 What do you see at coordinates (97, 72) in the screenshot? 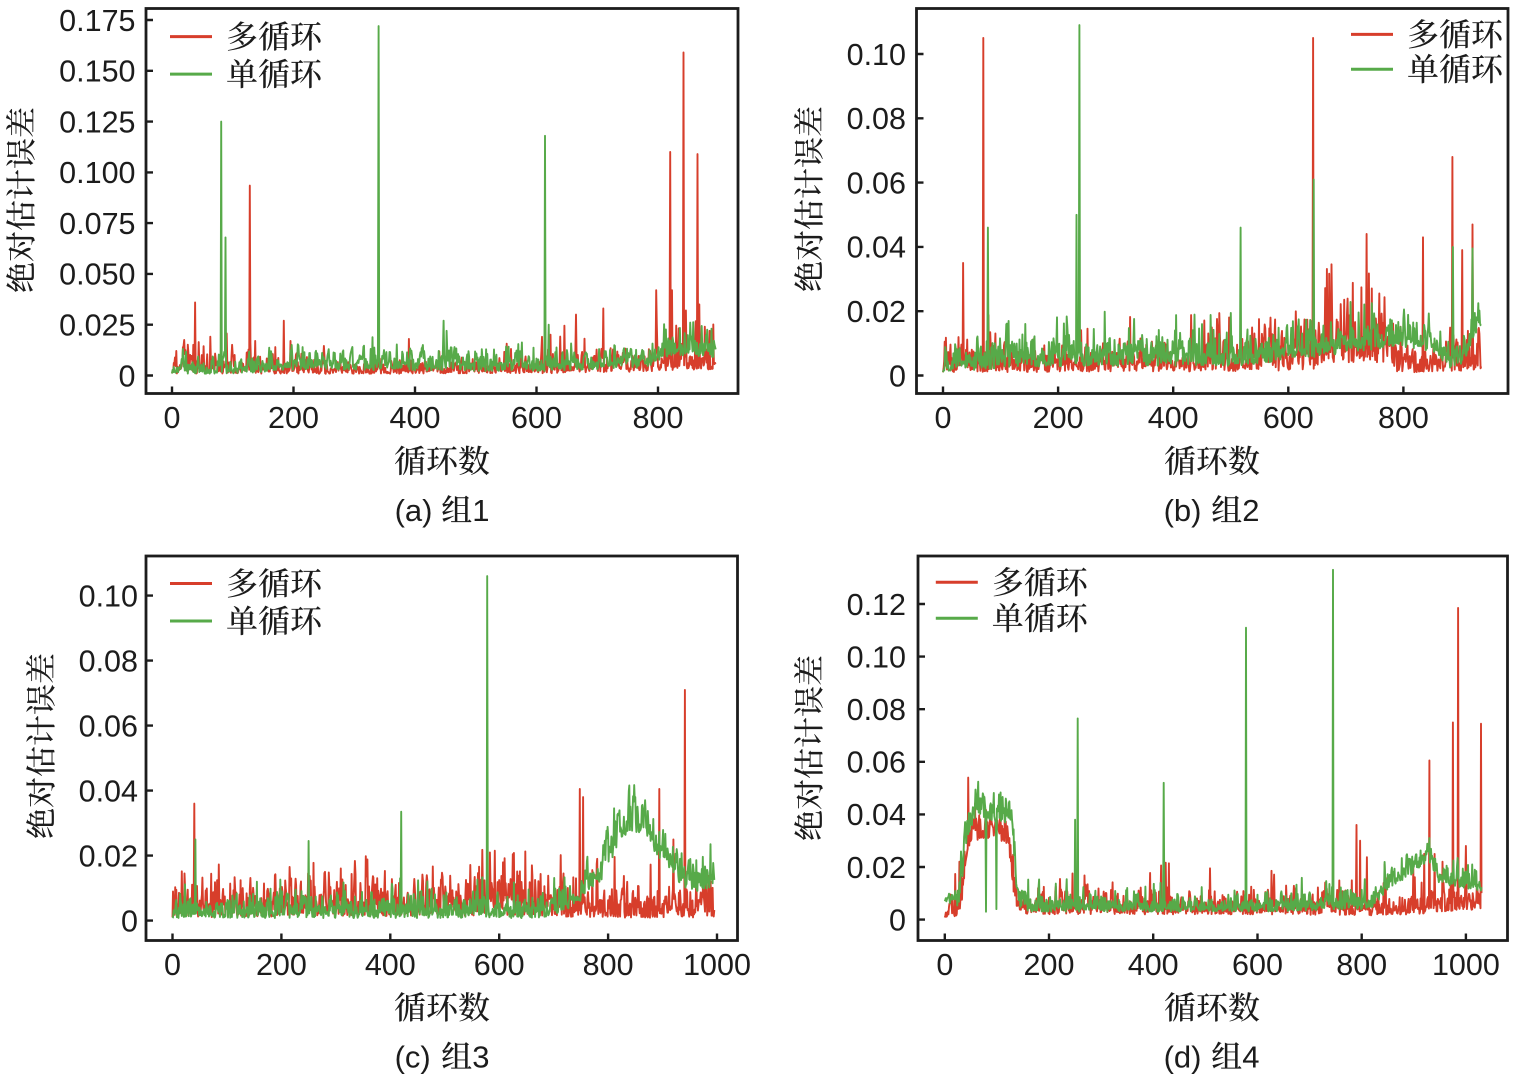
I see `svg-text: 0.150` at bounding box center [97, 72].